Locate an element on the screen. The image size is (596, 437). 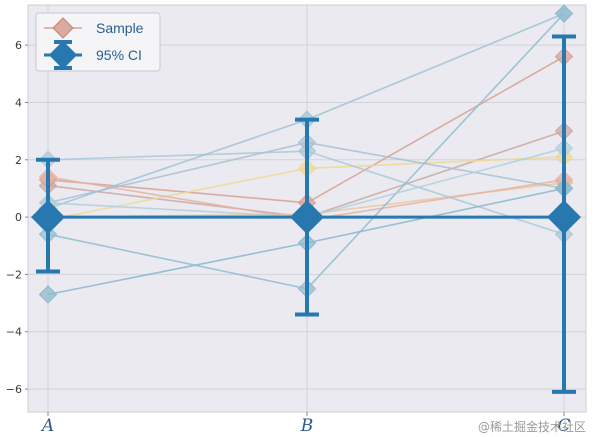
ci-mean-marker-B is located at coordinates (307, 217).